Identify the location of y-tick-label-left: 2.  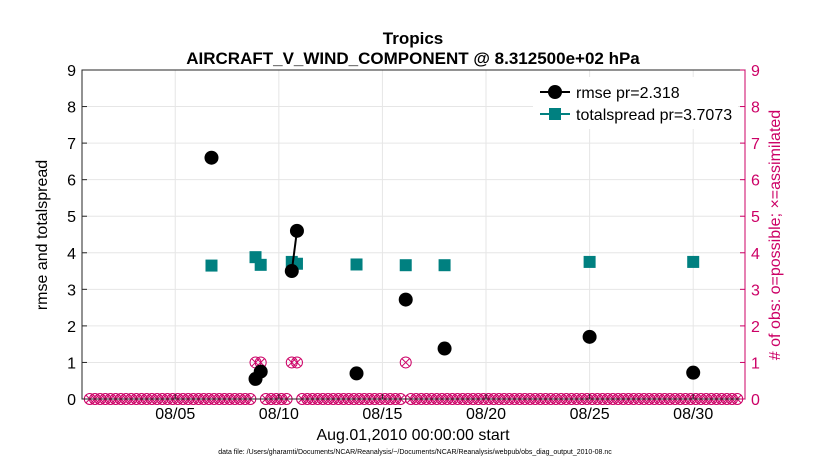
(71, 327).